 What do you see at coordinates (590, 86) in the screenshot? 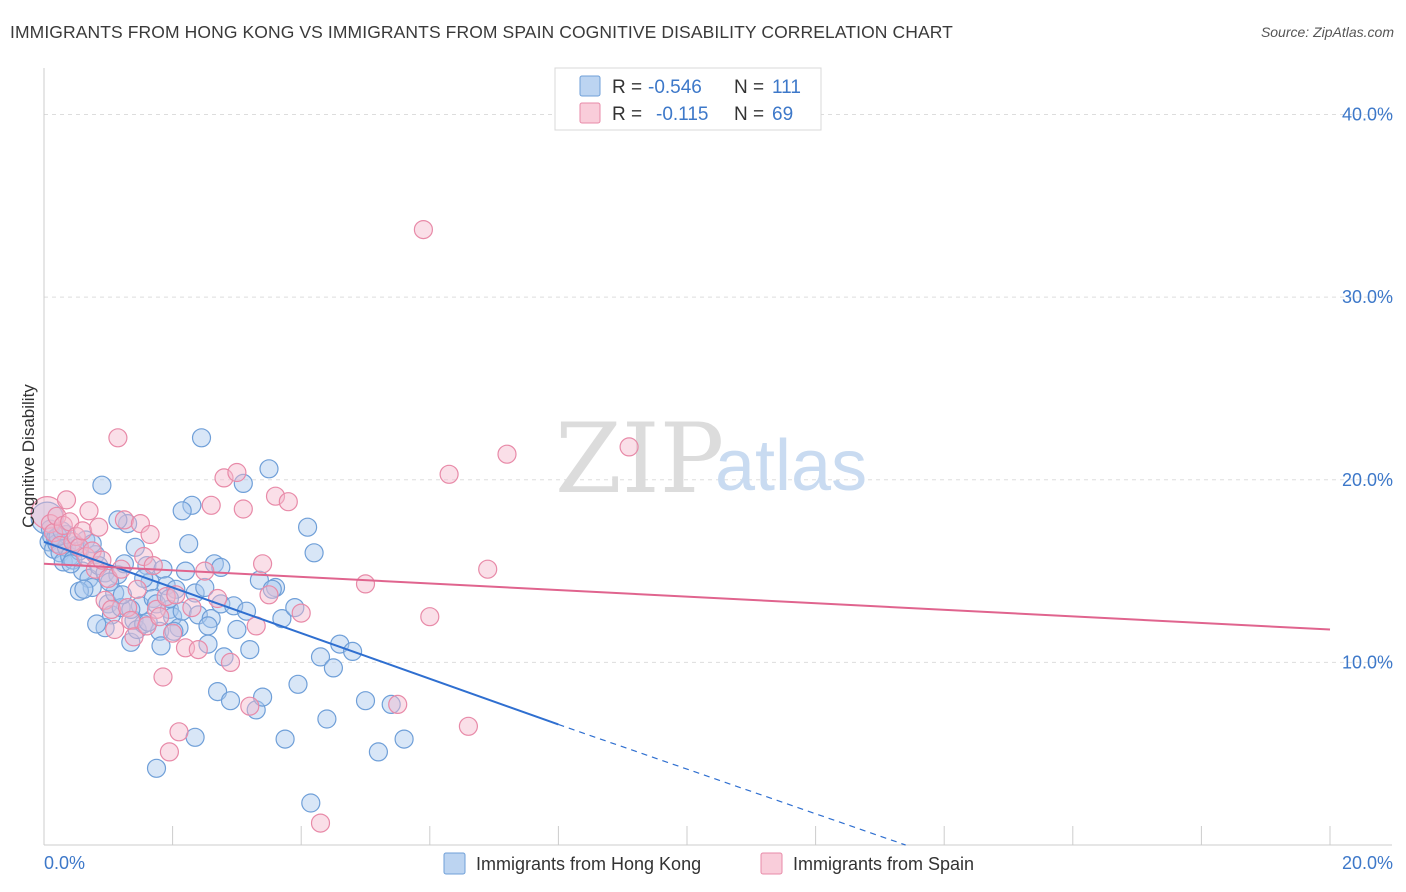
I see `stats-swatch-blue` at bounding box center [590, 86].